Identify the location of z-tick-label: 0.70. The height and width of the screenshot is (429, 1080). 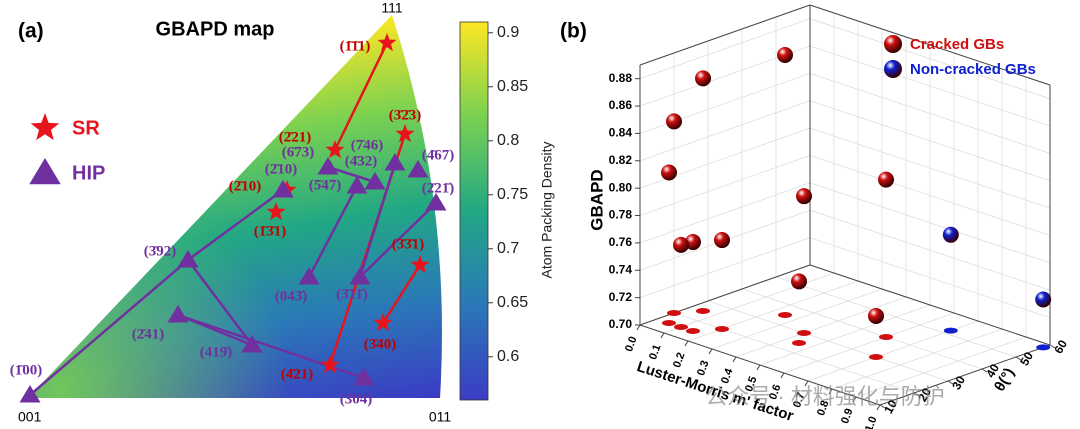
(621, 324).